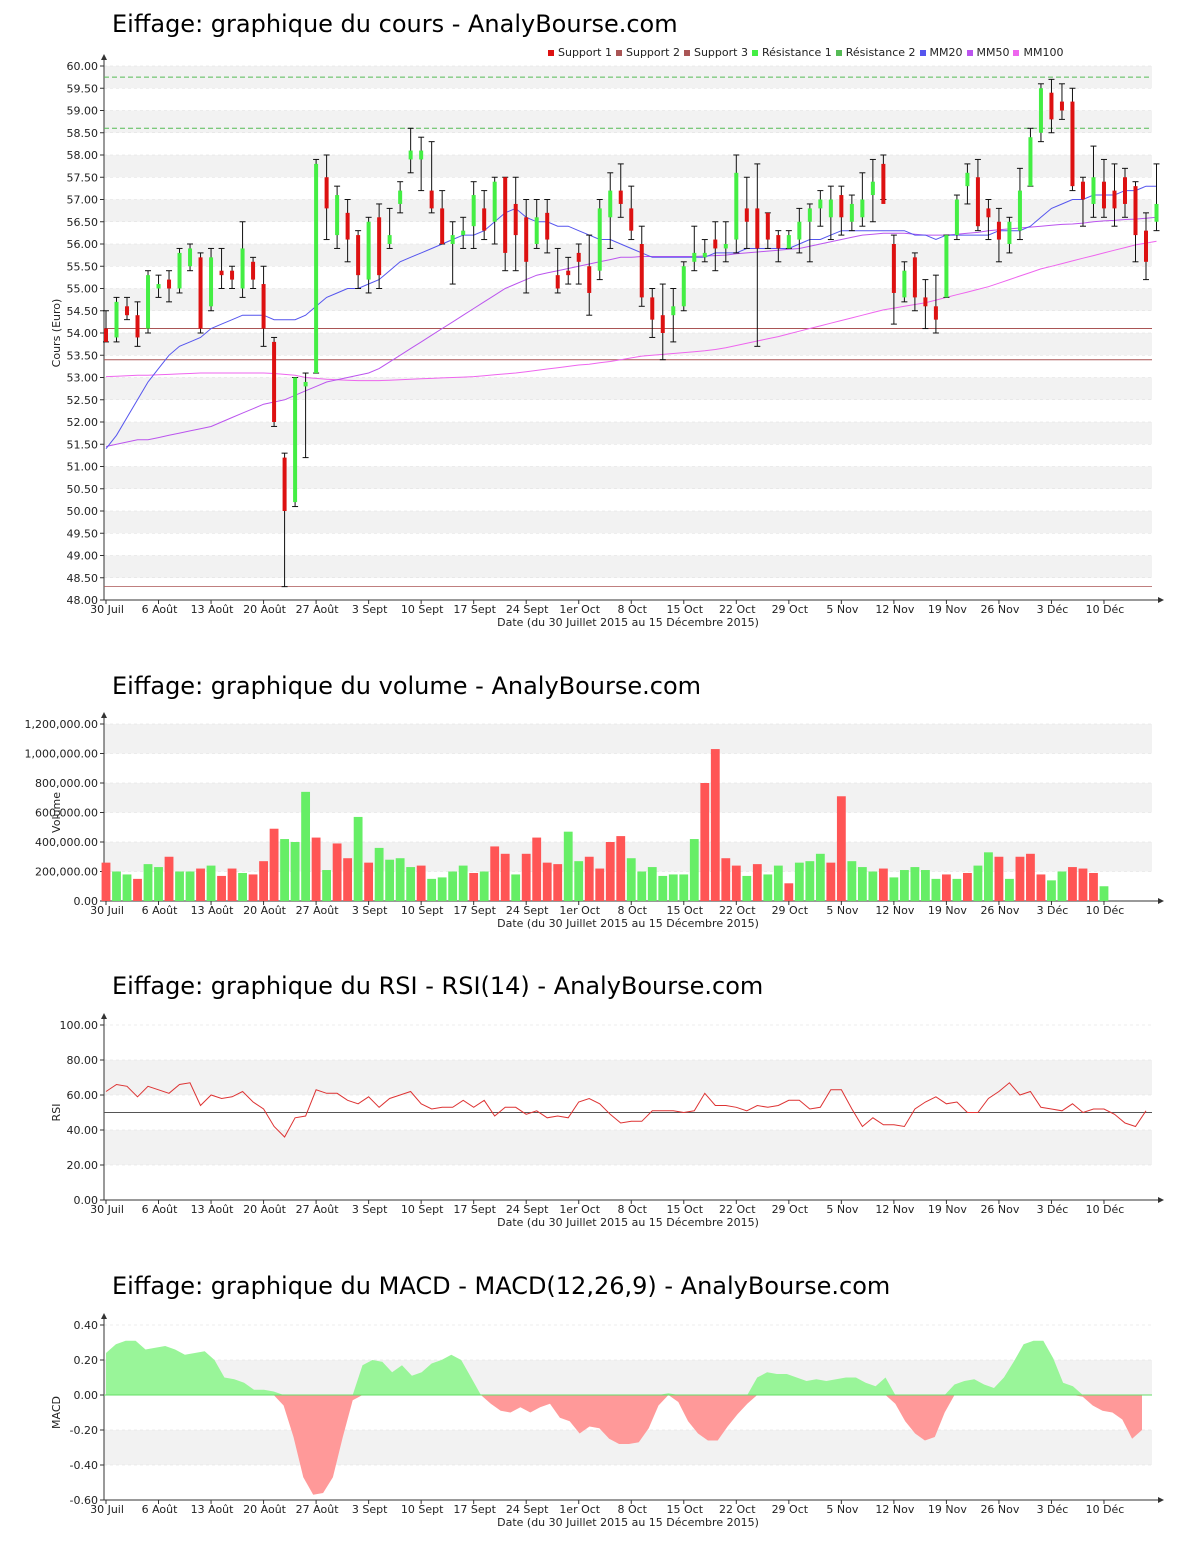  I want to click on y-tick-label: 59.50, so click(83, 88).